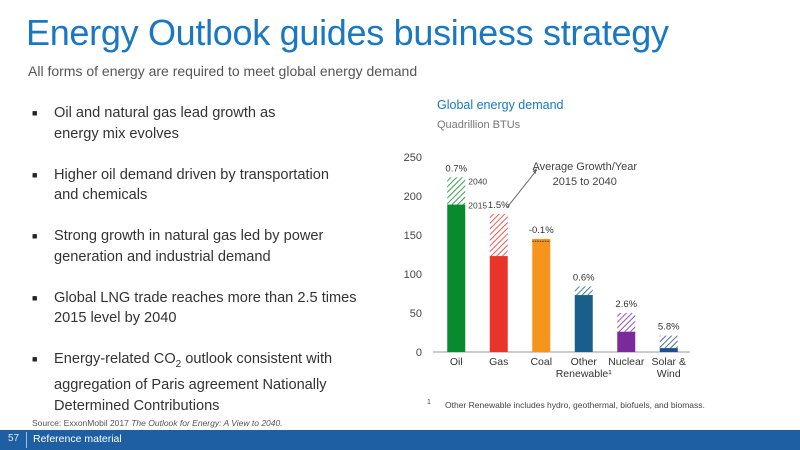 Image resolution: width=800 pixels, height=450 pixels. Describe the element at coordinates (456, 168) in the screenshot. I see `growth-label: 0.7%` at that location.